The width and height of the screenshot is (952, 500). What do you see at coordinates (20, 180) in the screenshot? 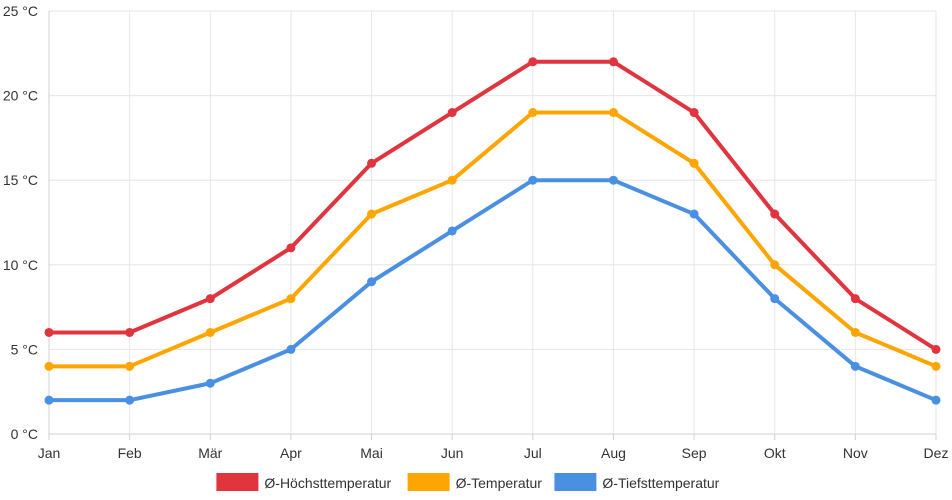
I see `y-tick-label: 15 °C` at bounding box center [20, 180].